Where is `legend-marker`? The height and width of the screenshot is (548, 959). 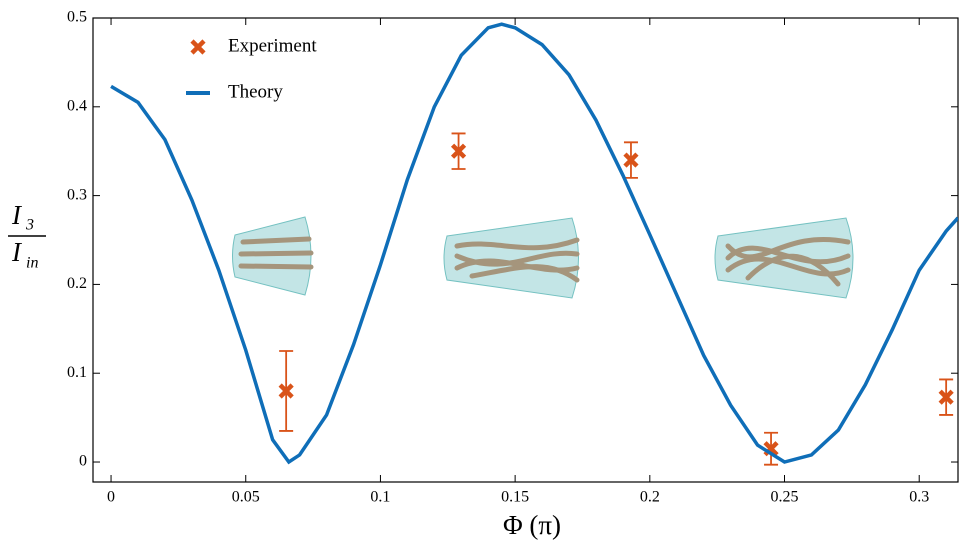 legend-marker is located at coordinates (198, 47).